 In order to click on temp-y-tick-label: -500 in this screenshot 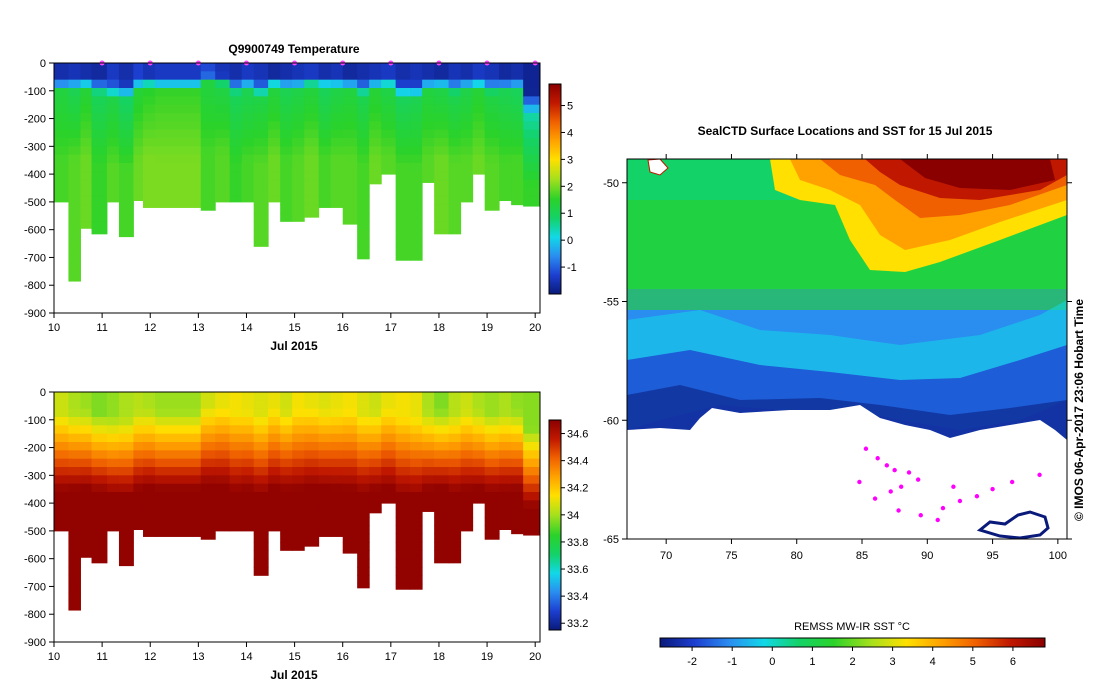, I will do `click(35, 203)`.